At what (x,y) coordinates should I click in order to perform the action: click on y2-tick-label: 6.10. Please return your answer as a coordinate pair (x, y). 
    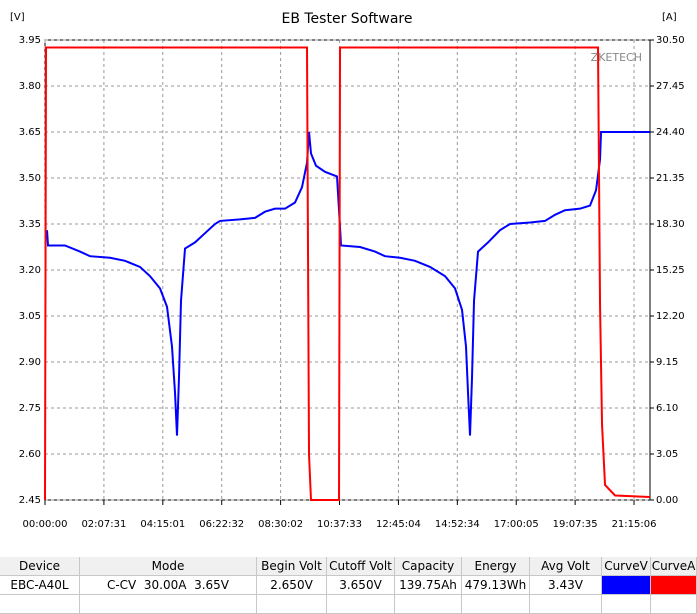
    Looking at the image, I should click on (667, 408).